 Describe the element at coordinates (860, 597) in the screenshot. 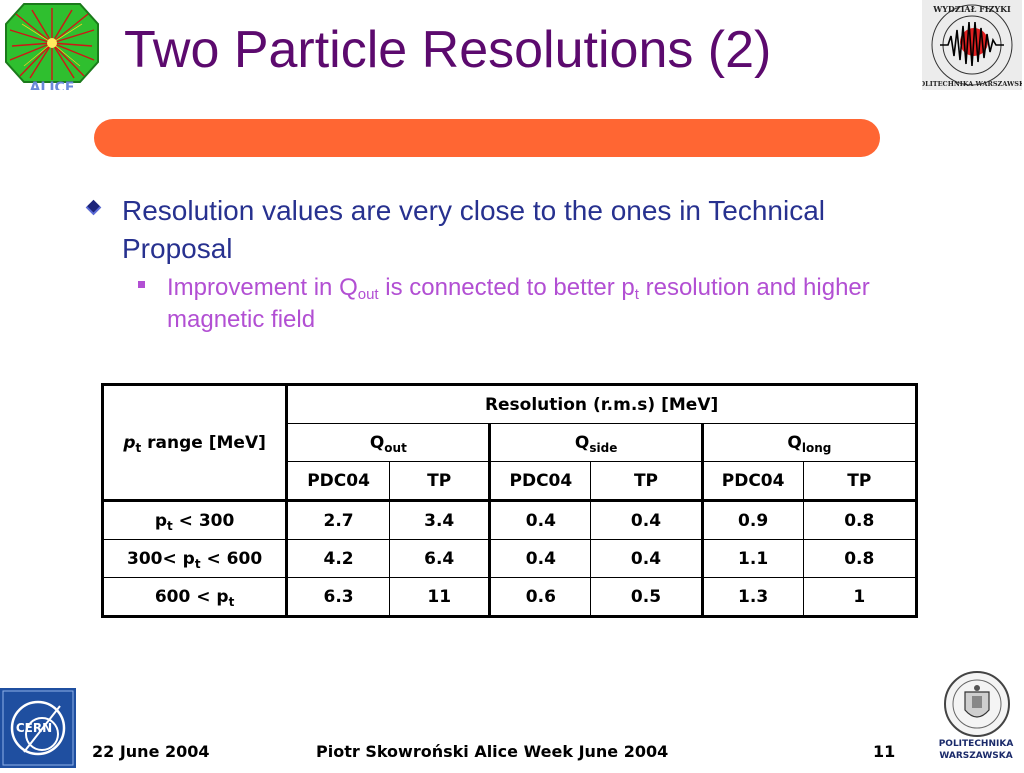

I see `table-cell: 1` at that location.